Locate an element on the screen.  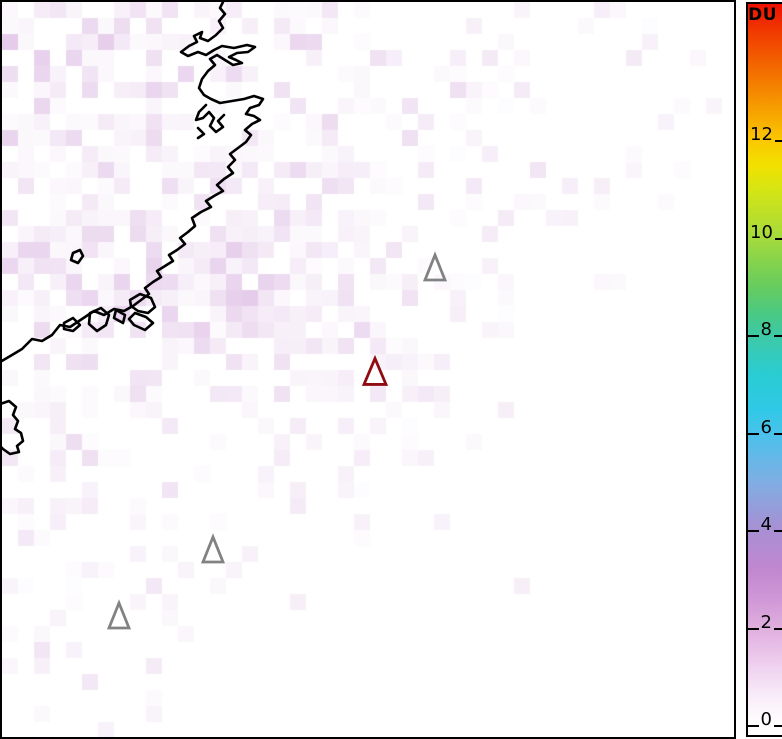
colorbar-gradient is located at coordinates (765, 369).